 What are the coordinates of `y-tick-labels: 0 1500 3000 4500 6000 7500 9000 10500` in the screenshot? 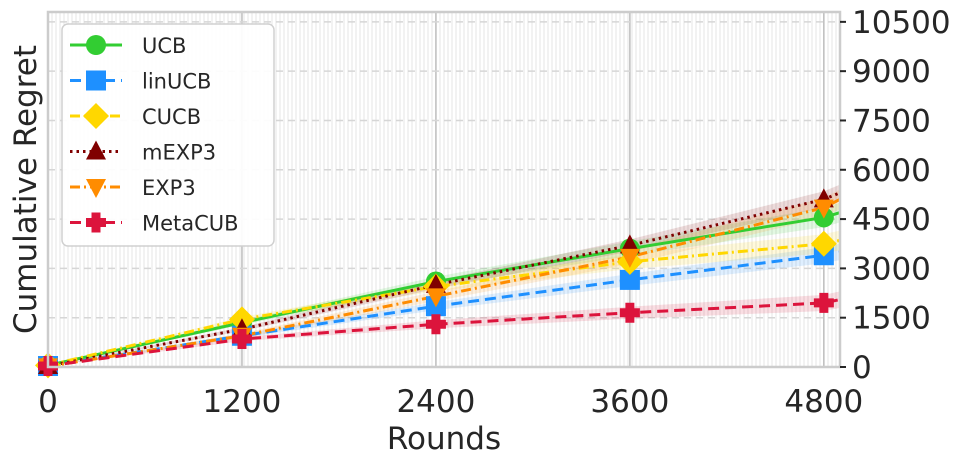 It's located at (895, 195).